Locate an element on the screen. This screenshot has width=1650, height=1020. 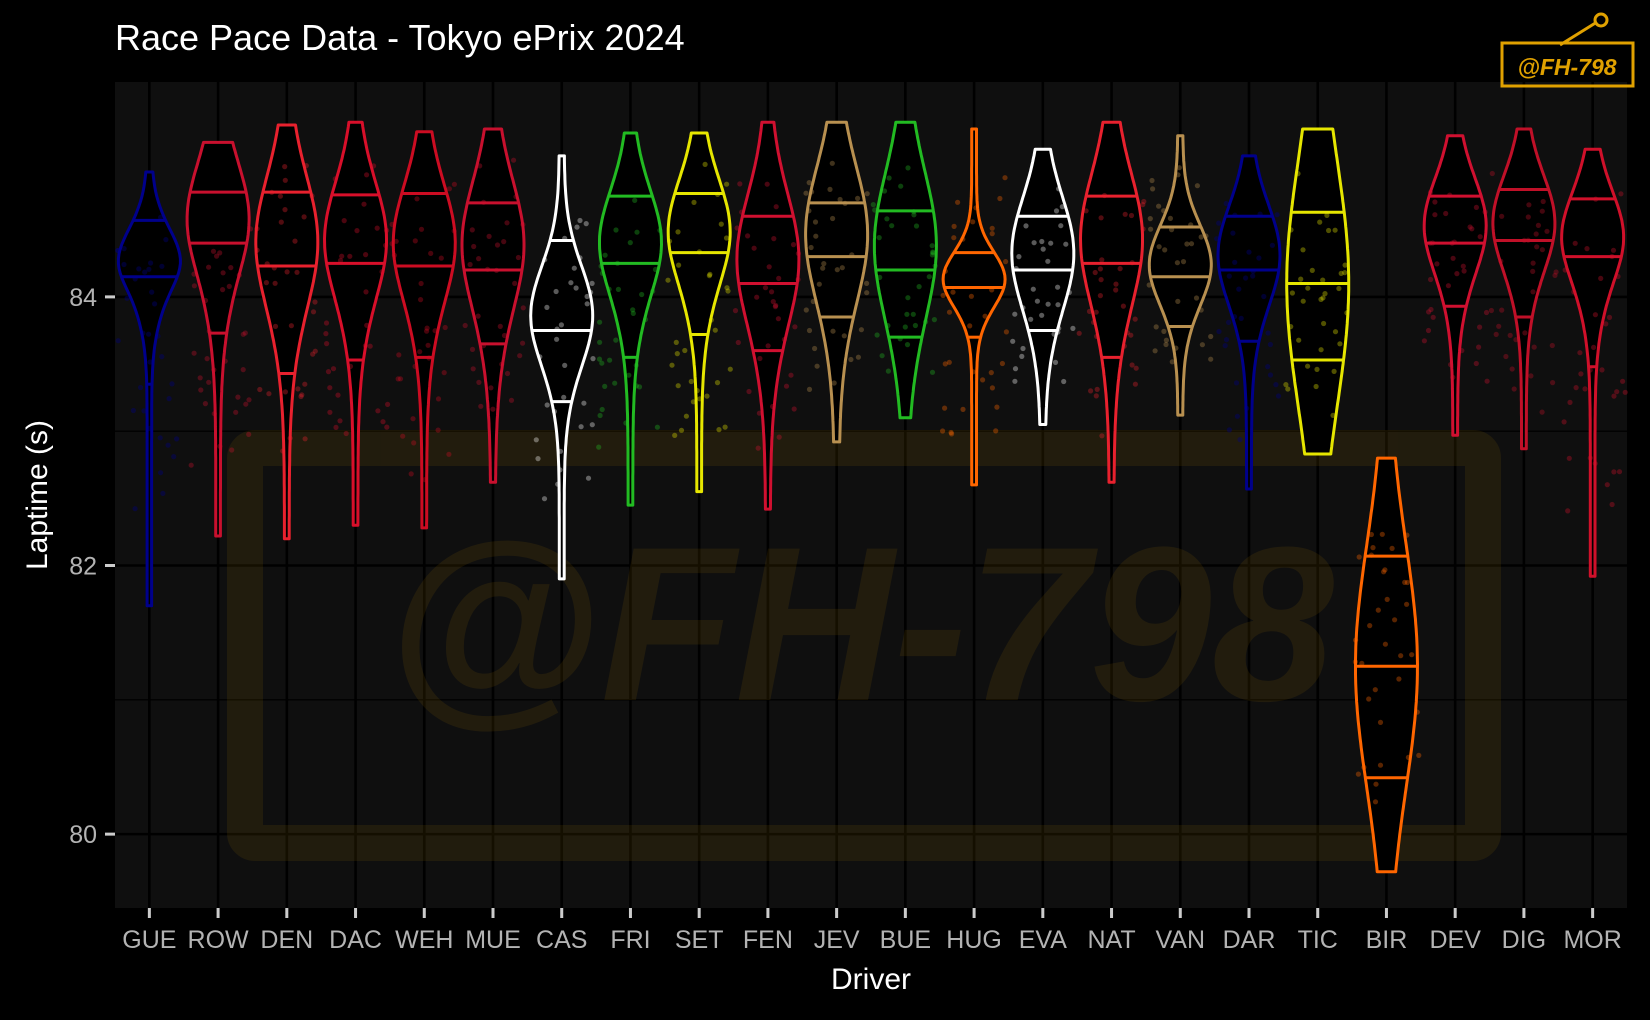
x-tick-label: SET is located at coordinates (699, 940).